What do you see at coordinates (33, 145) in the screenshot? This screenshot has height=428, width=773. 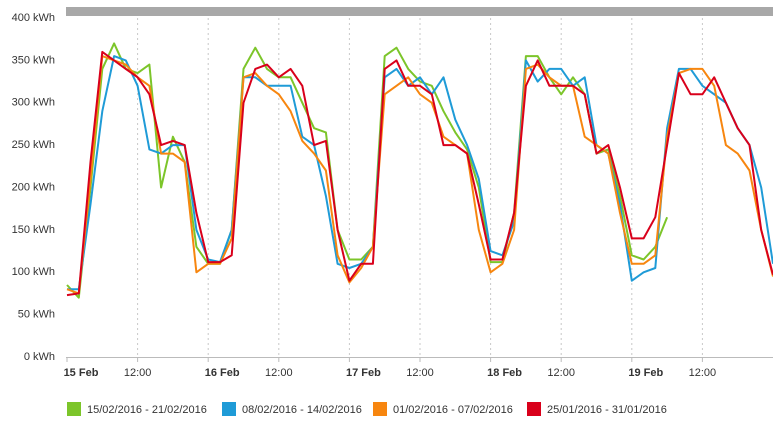 I see `y-tick-label: 250 kWh` at bounding box center [33, 145].